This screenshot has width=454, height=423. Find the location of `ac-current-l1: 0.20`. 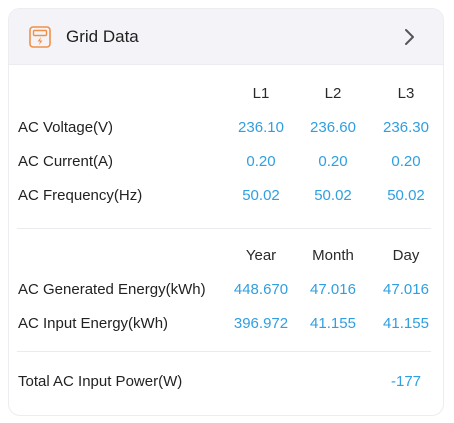

ac-current-l1: 0.20 is located at coordinates (261, 161).